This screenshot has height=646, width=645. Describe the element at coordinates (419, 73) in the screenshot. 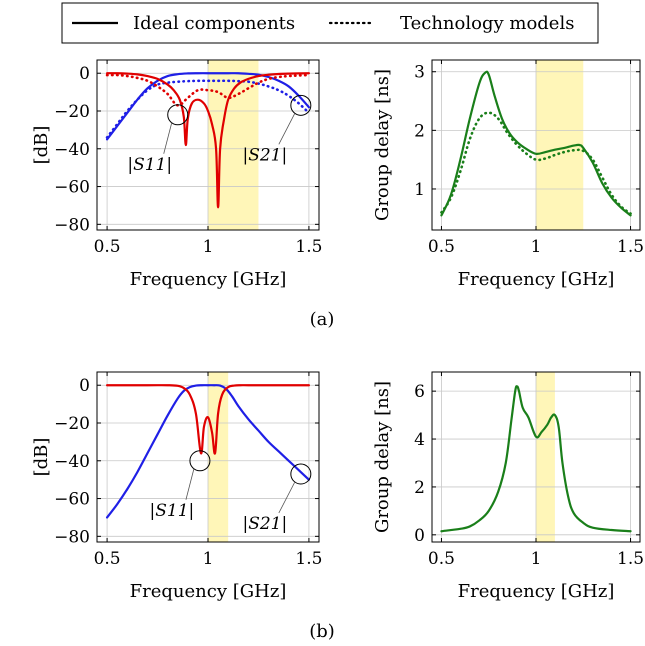

I see `y-tick-label: 3` at that location.